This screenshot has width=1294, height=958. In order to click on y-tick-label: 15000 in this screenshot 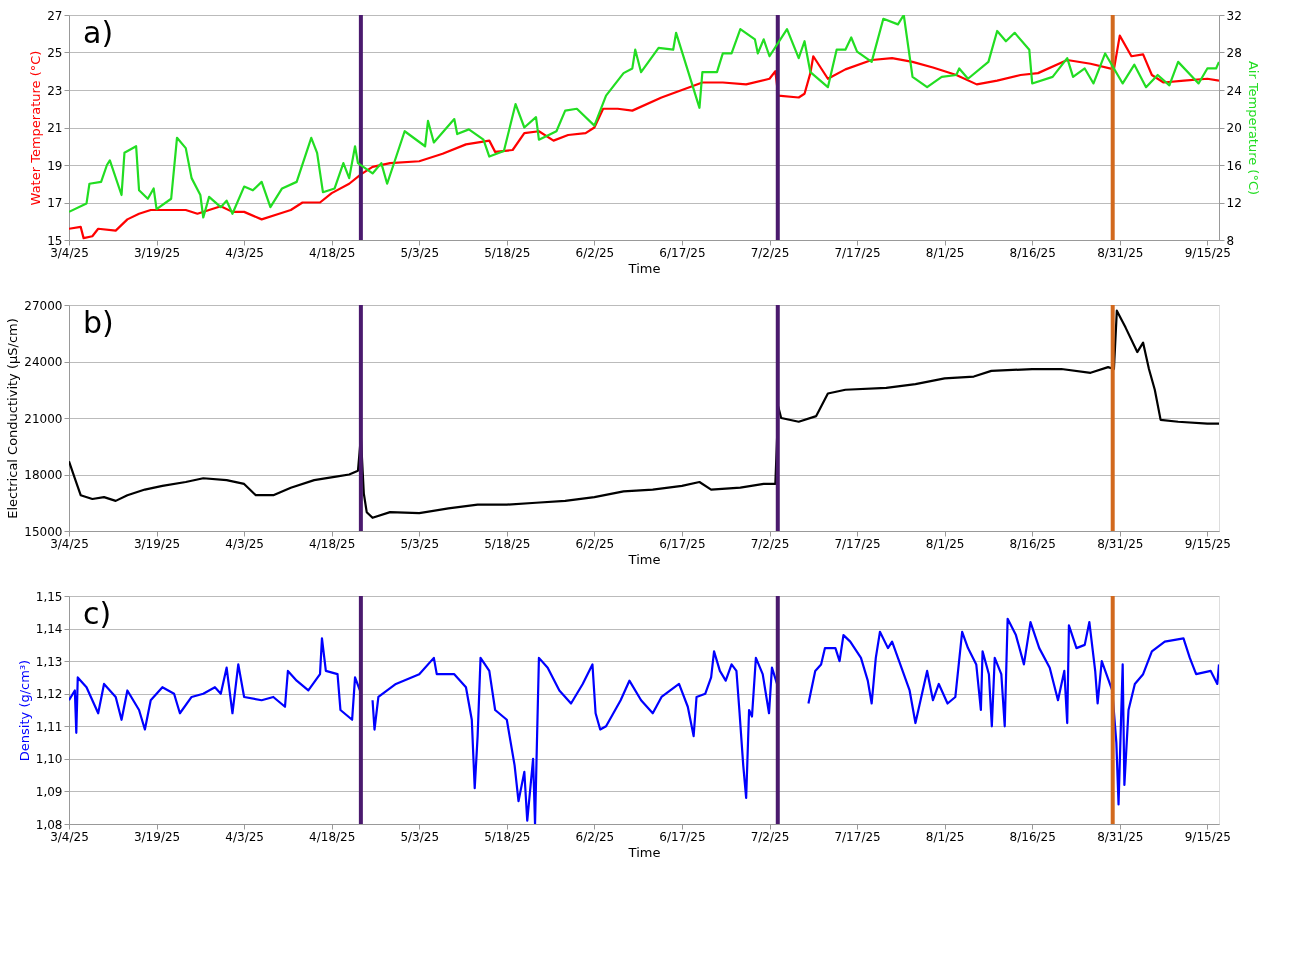, I will do `click(43, 531)`.